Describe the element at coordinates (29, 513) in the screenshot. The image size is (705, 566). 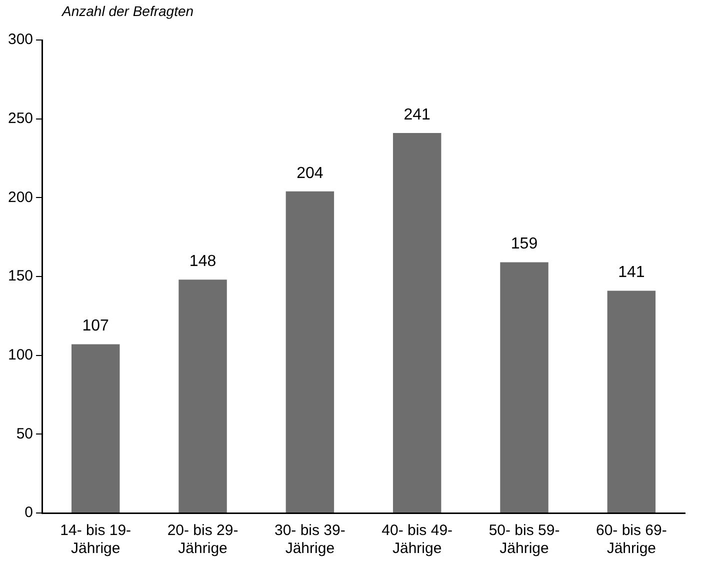
I see `y-tick-label: 0` at that location.